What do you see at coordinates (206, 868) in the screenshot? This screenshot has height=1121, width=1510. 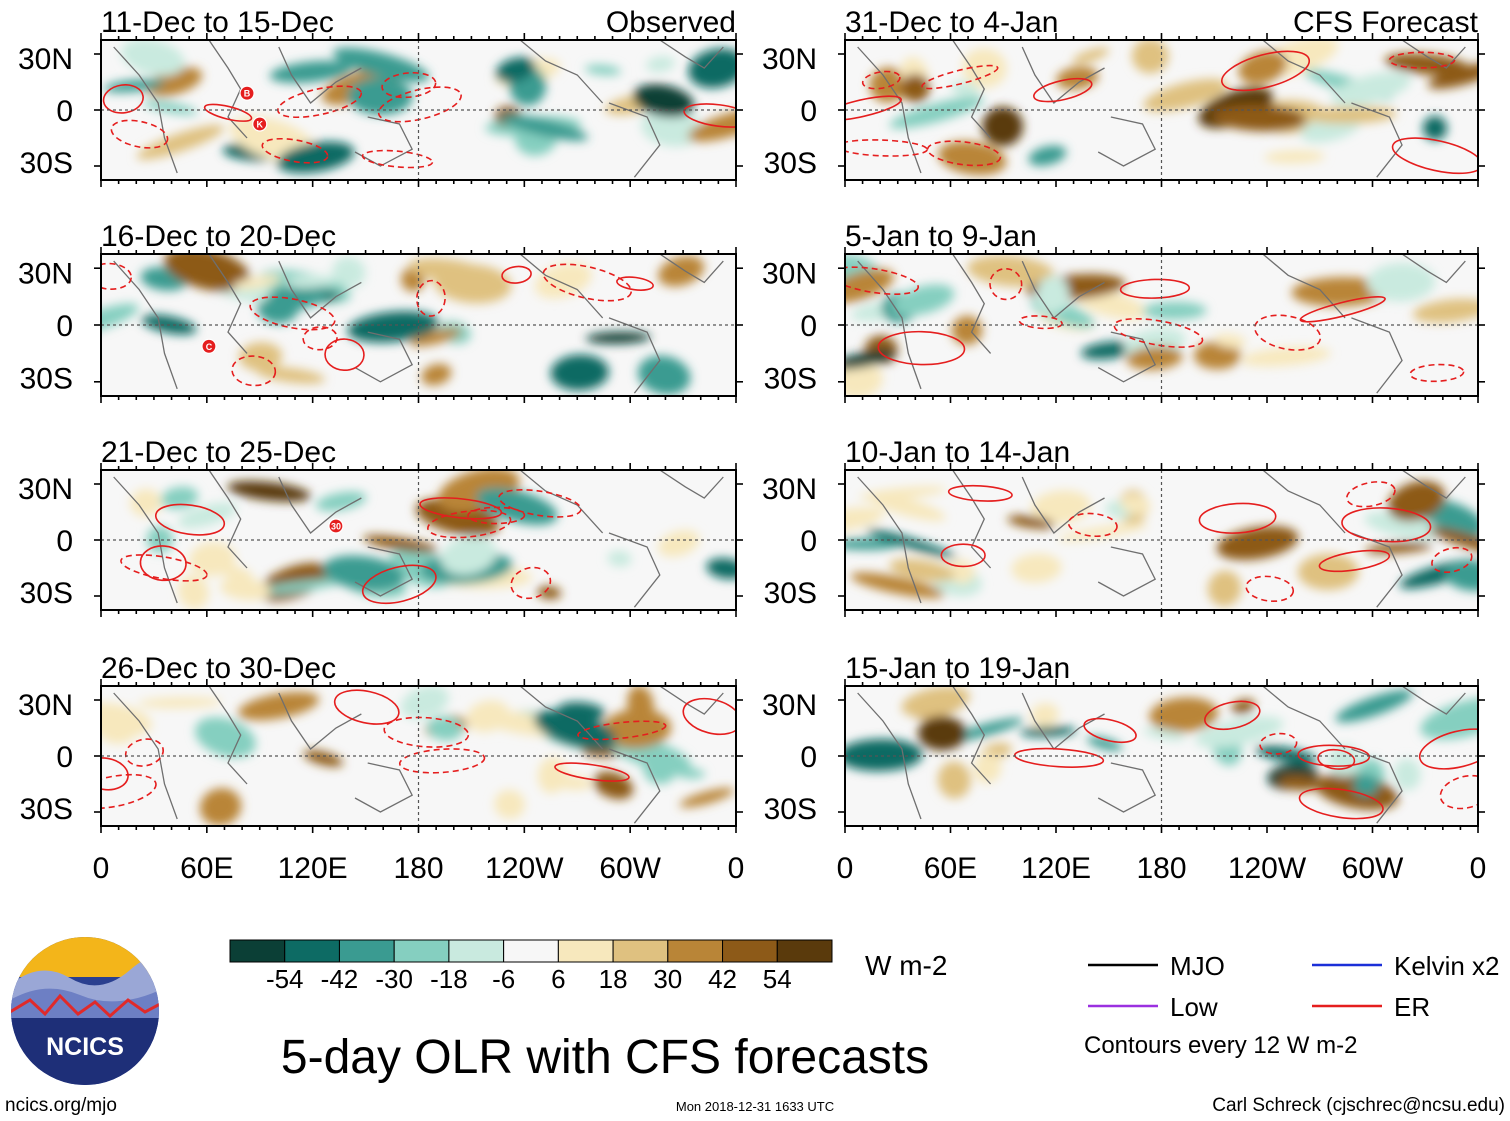 I see `x-tick-label: 60E` at bounding box center [206, 868].